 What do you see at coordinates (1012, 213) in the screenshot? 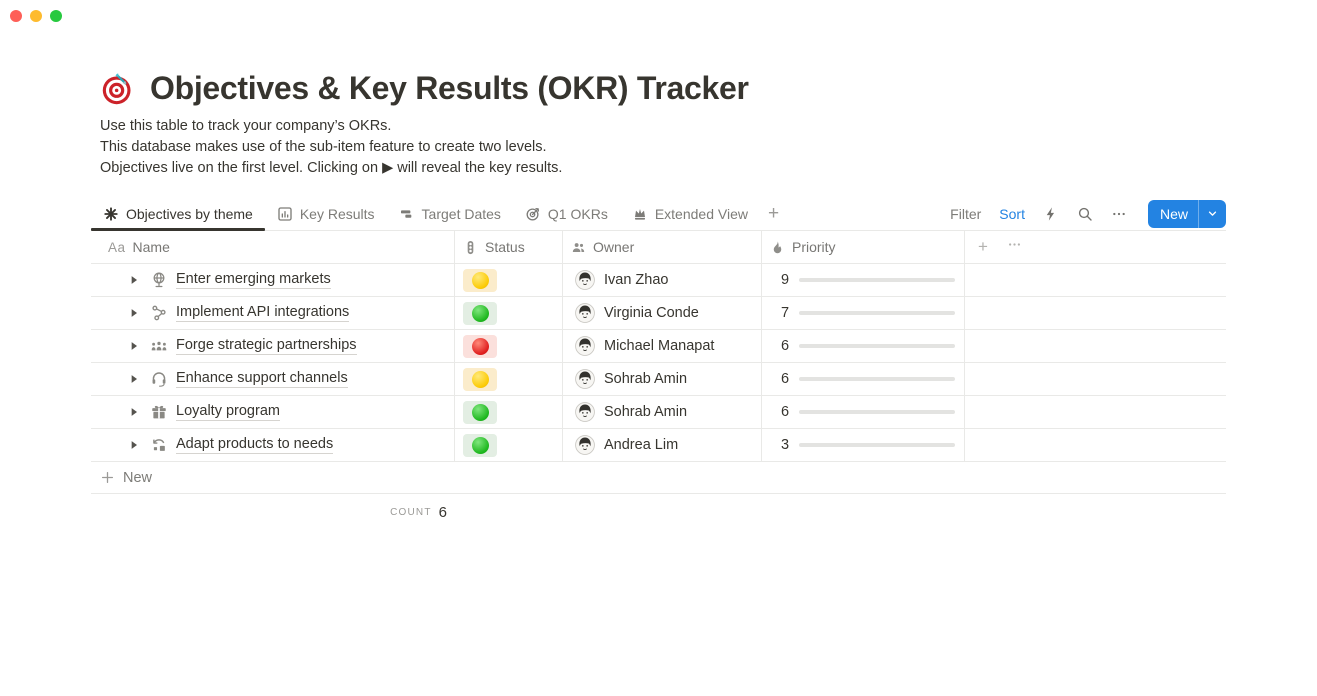
I see `sort-button: Sort` at bounding box center [1012, 213].